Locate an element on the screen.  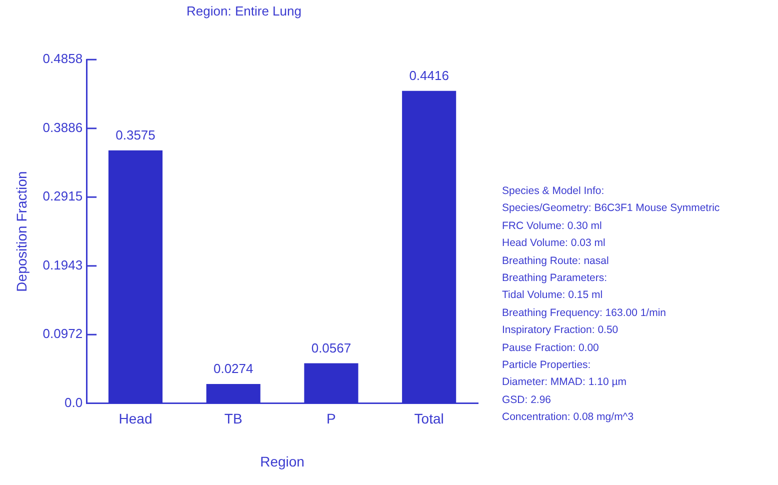
text: Head Volume: 0.03 ml is located at coordinates (554, 244).